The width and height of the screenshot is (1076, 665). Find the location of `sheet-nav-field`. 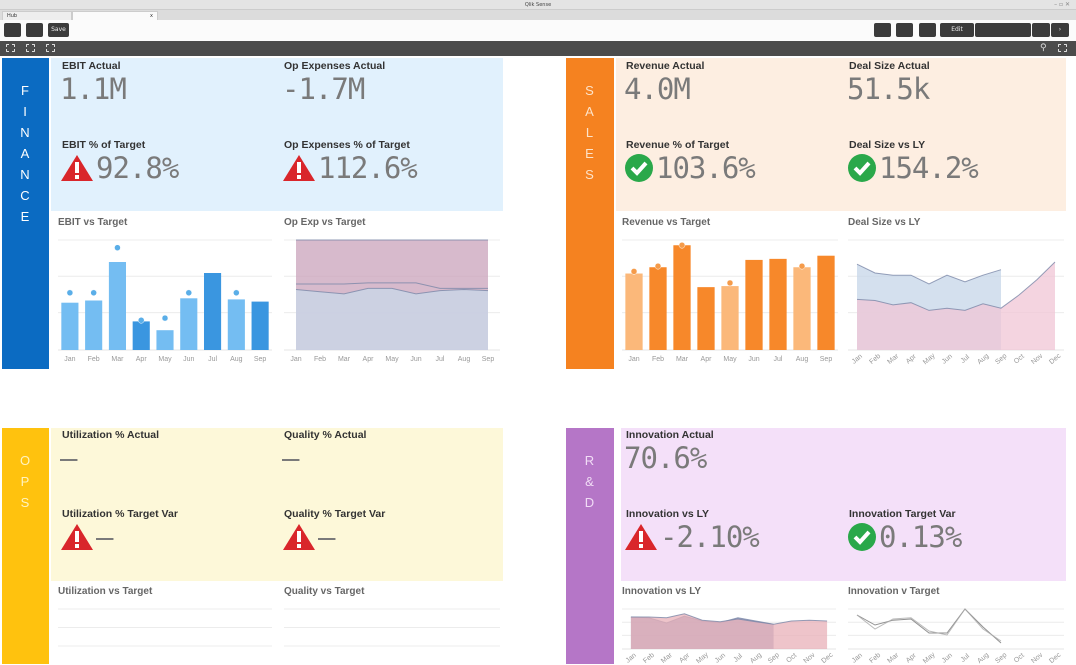

sheet-nav-field is located at coordinates (1003, 30).